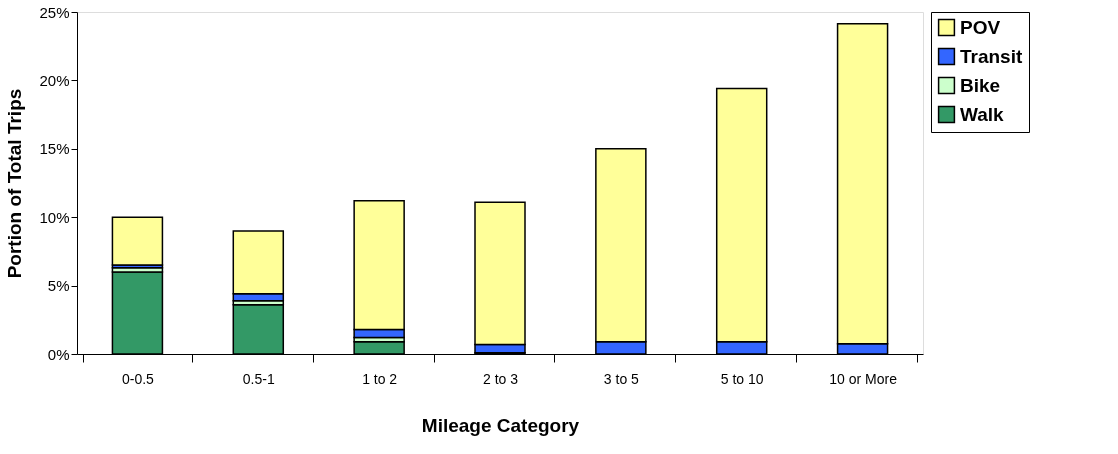 This screenshot has width=1118, height=454. Describe the element at coordinates (863, 378) in the screenshot. I see `x-tick-label: 10 or More` at that location.